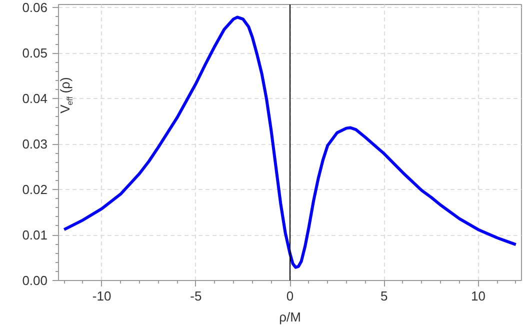 Image resolution: width=523 pixels, height=327 pixels. I want to click on x-tick-label: -10, so click(102, 296).